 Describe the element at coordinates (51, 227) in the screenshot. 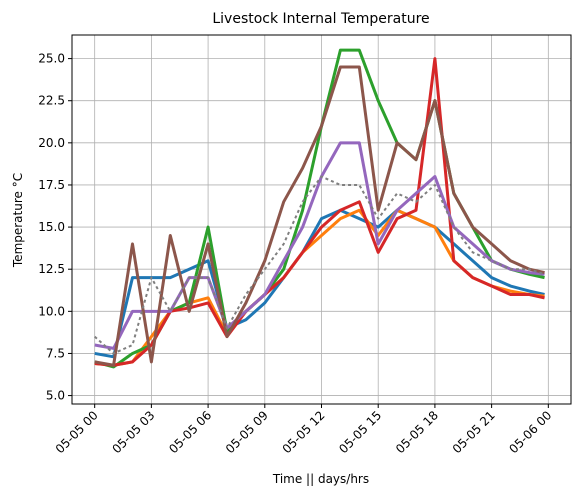

I see `y-tick-label: 15.0` at that location.